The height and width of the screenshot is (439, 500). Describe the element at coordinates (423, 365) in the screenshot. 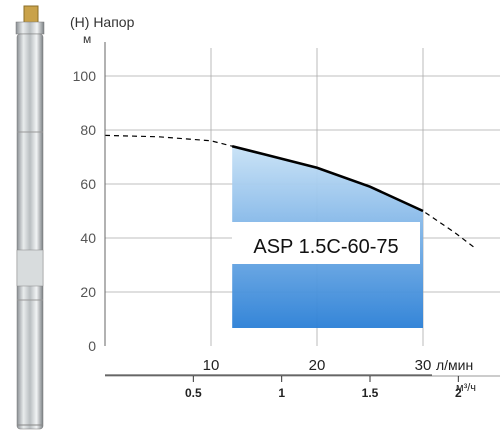

I see `x-tick-label-primary: 30` at that location.